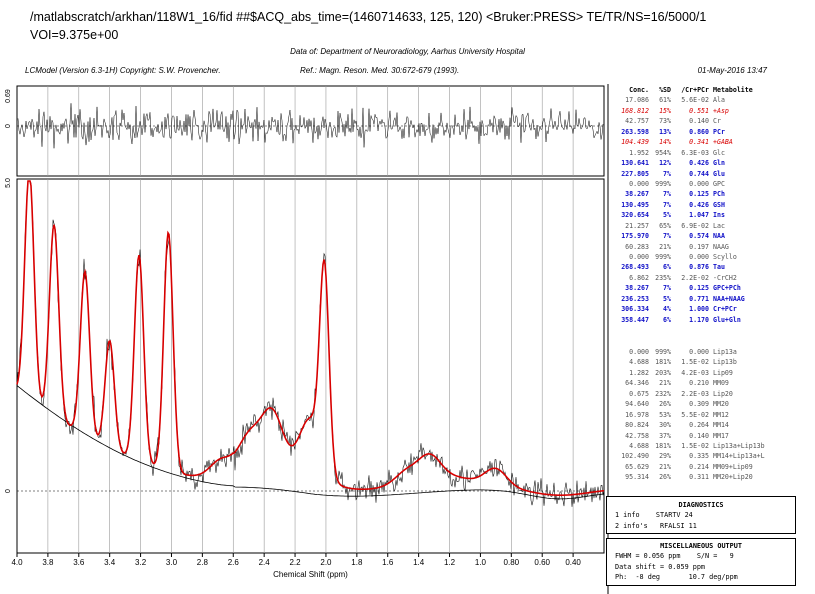 The image size is (815, 594). I want to click on cell-name: Glc, so click(719, 152).